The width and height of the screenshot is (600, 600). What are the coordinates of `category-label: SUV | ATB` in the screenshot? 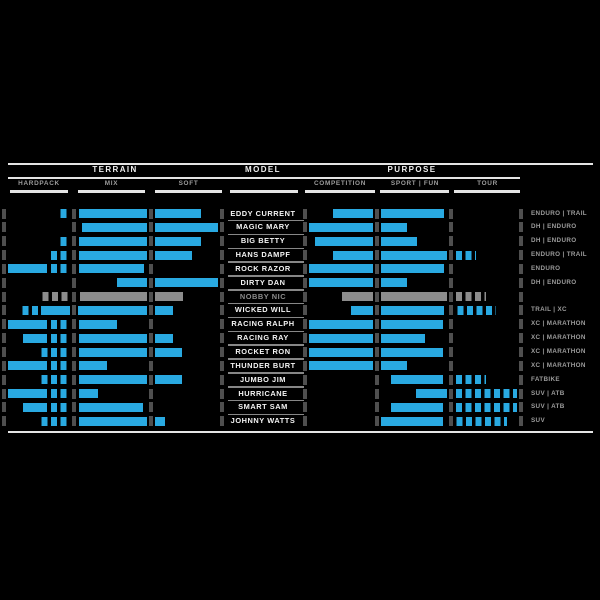 It's located at (548, 393).